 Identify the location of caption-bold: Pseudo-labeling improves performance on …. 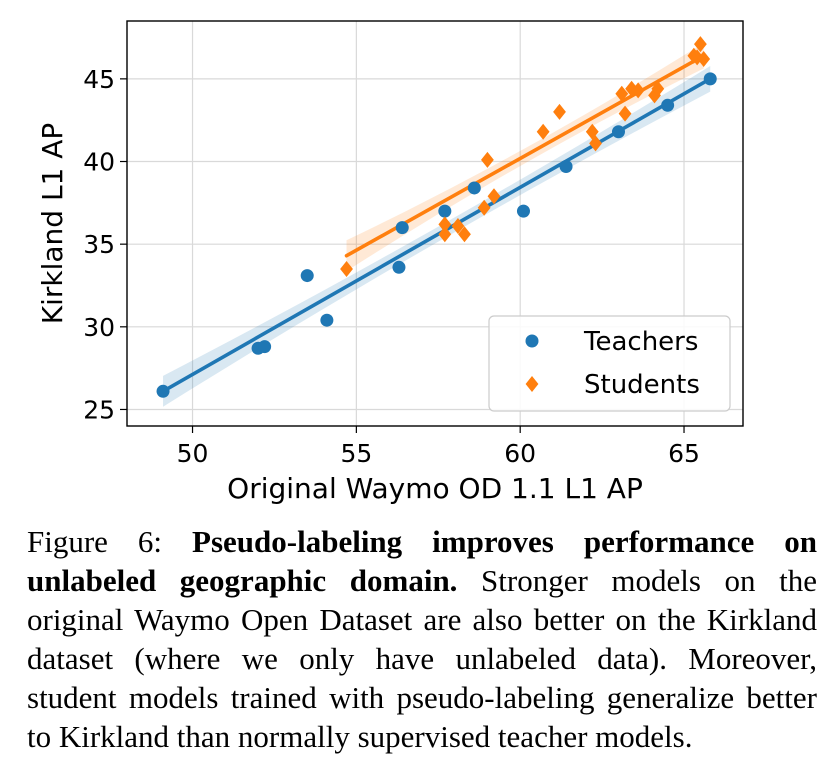
(422, 561).